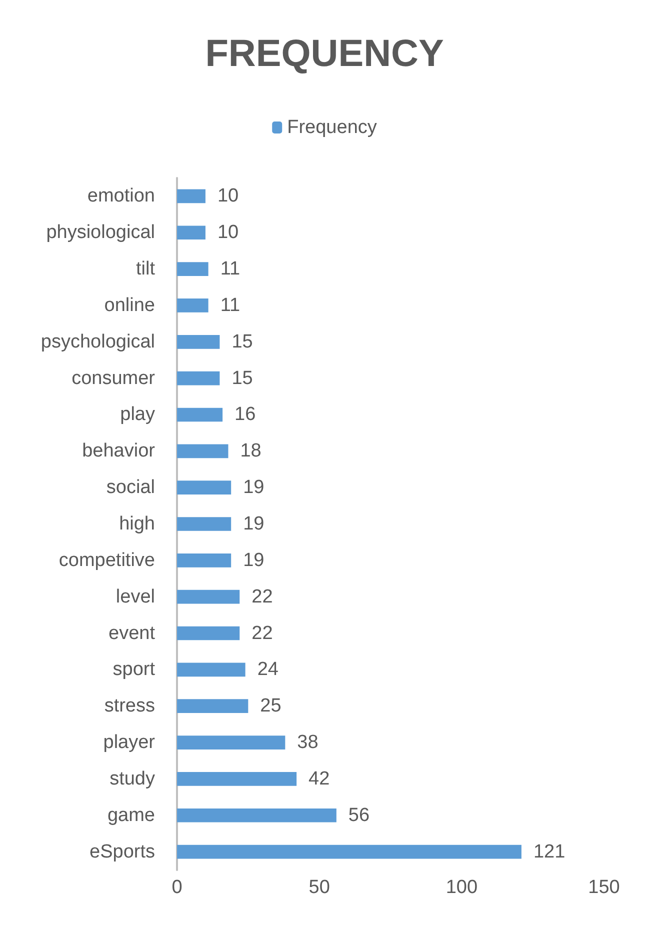  Describe the element at coordinates (122, 851) in the screenshot. I see `y-tick-label: eSports` at that location.